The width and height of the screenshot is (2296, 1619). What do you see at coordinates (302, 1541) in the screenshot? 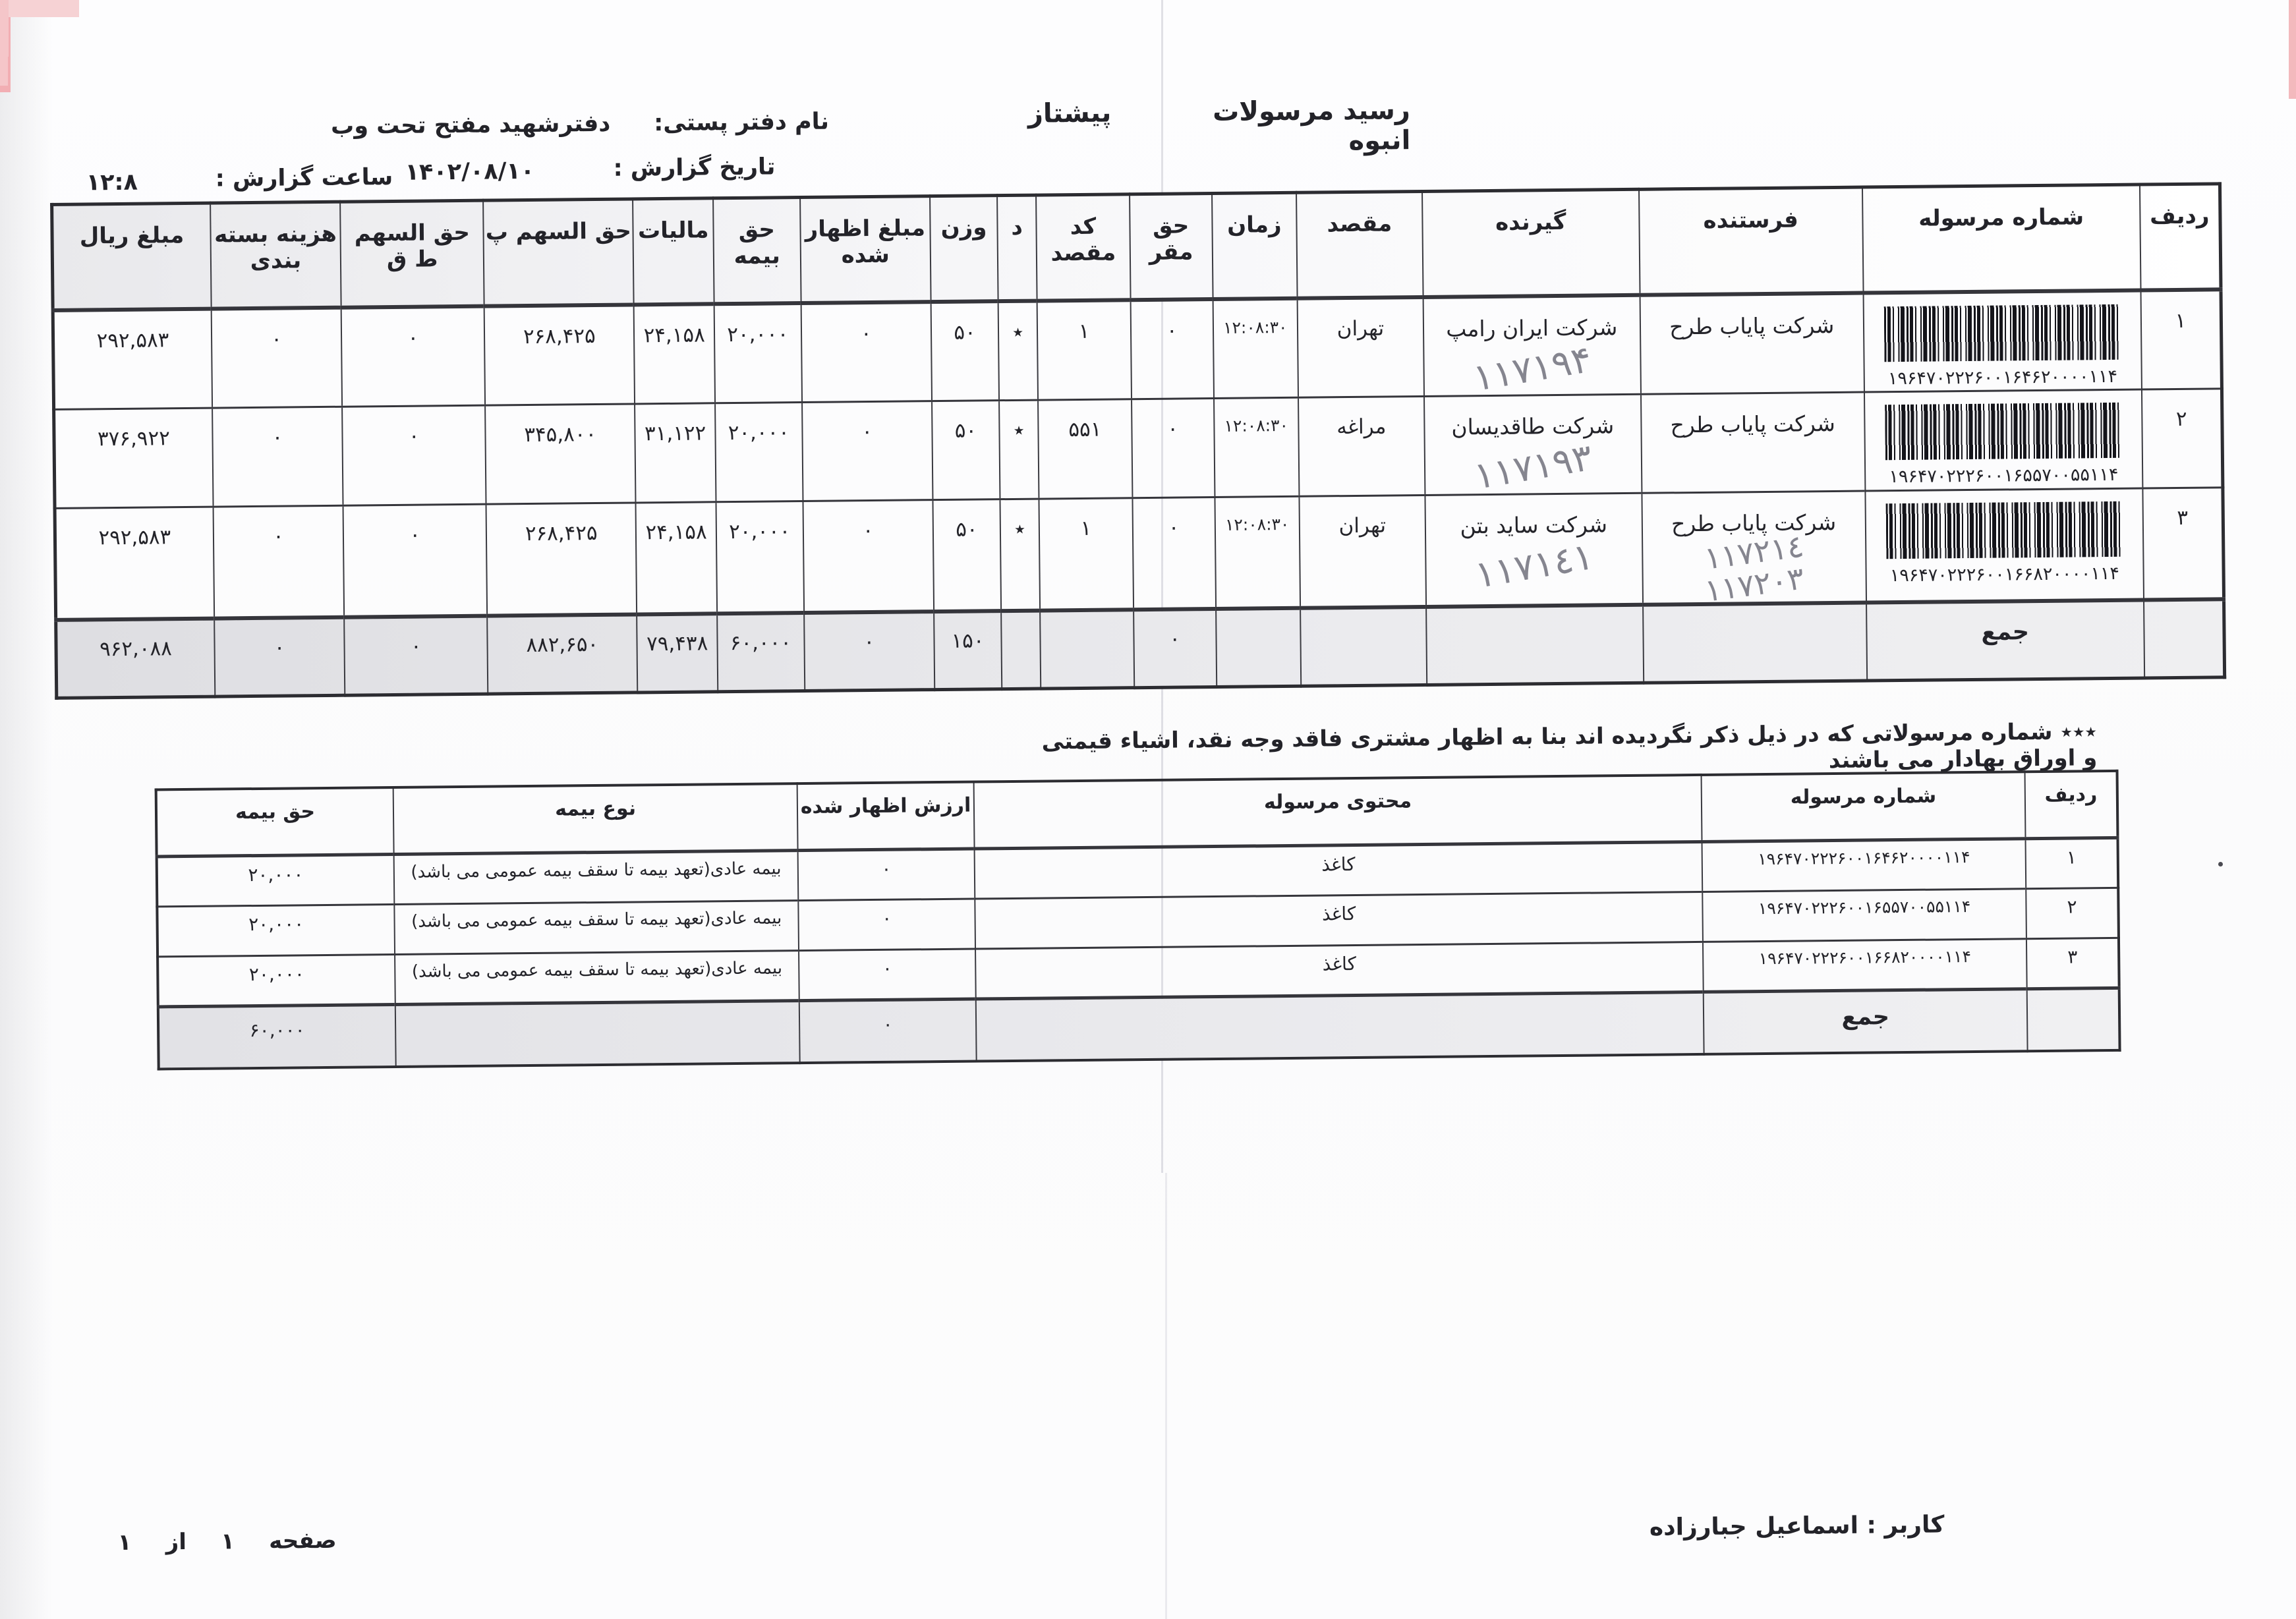
I see `page-word: صفحه` at bounding box center [302, 1541].